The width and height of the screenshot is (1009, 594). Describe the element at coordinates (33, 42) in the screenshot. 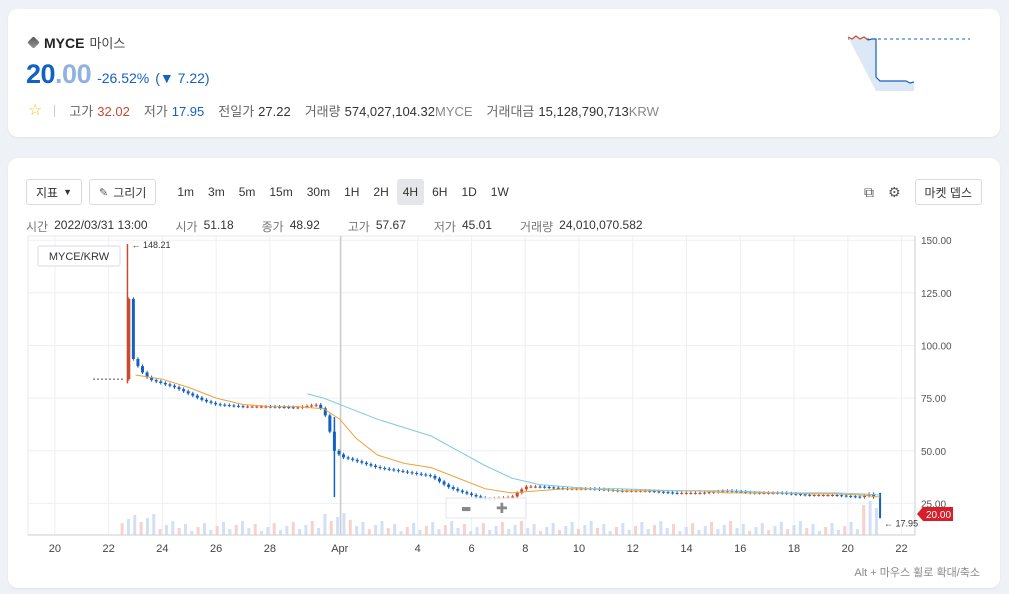

I see `coin-logo-icon` at that location.